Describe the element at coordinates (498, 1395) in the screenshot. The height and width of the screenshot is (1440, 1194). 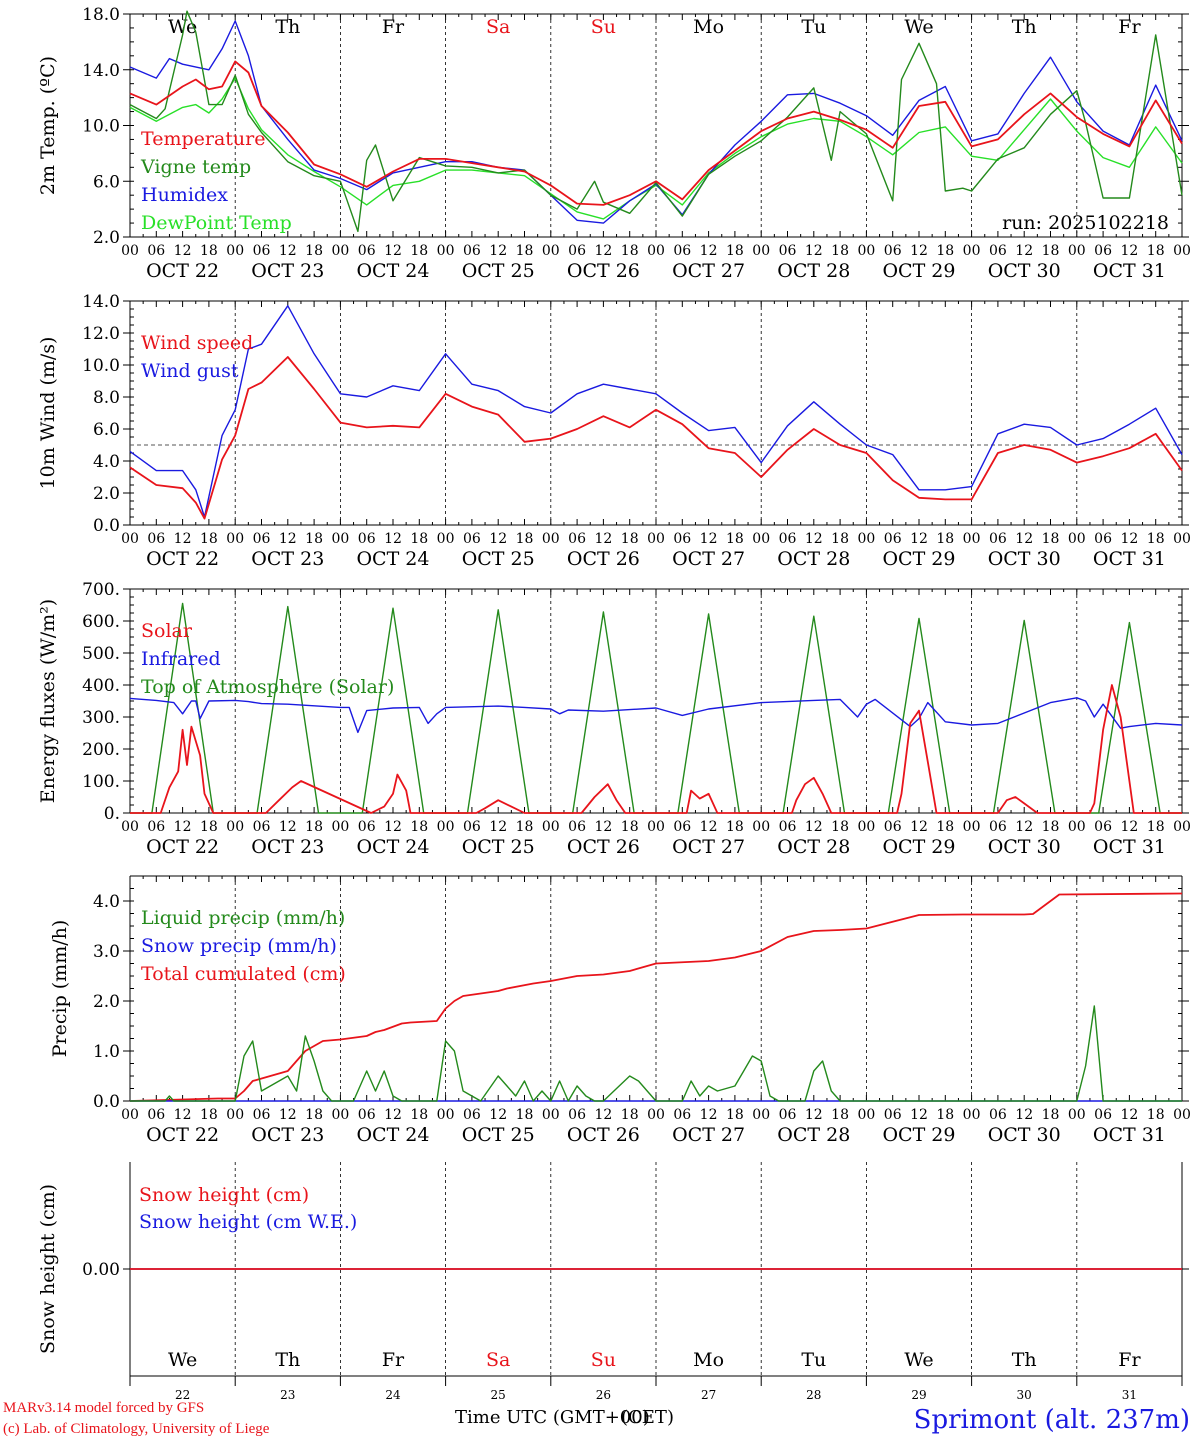
I see `day-number-label: 25` at that location.